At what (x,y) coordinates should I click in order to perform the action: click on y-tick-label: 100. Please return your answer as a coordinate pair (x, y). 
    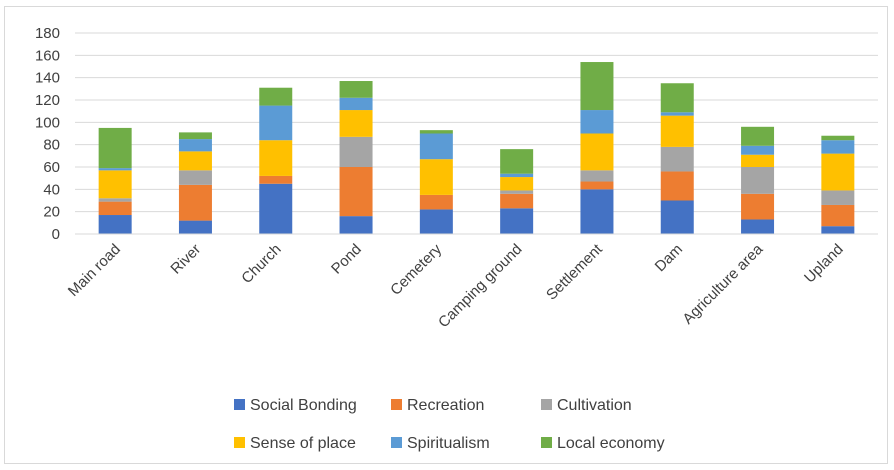
    Looking at the image, I should click on (47, 122).